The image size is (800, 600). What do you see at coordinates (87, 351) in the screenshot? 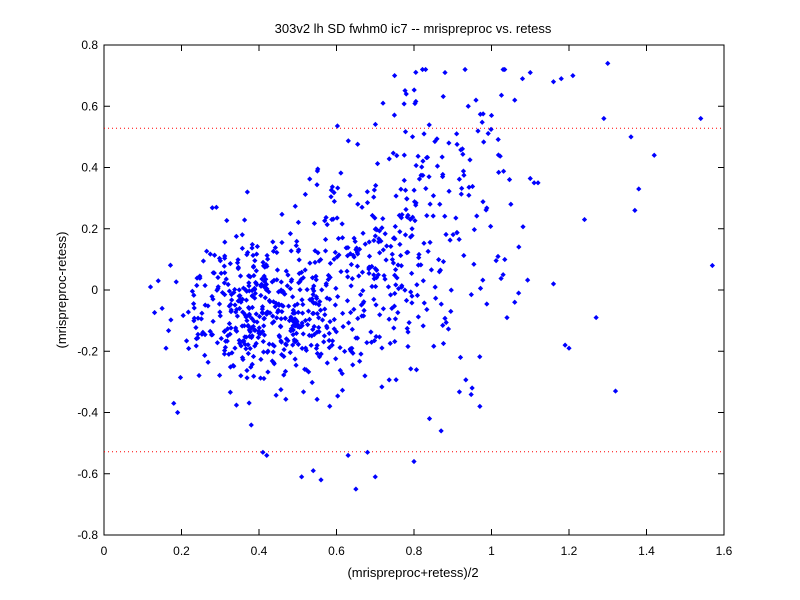
I see `y-tick-label: -0.2` at bounding box center [87, 351].